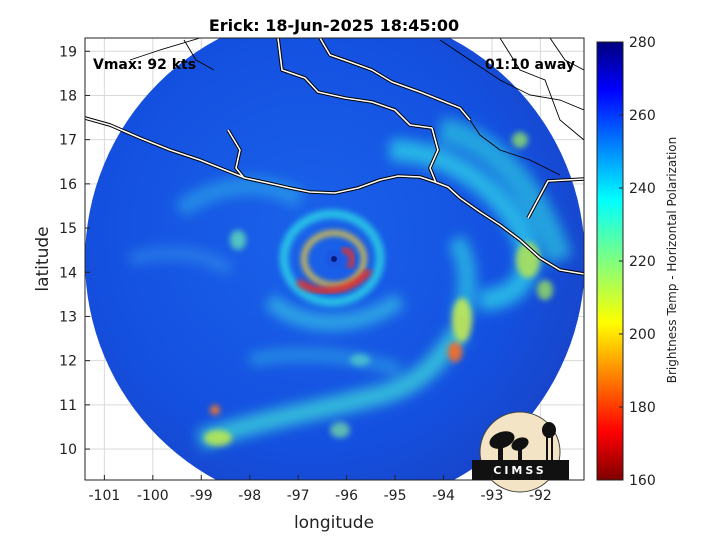  Describe the element at coordinates (642, 116) in the screenshot. I see `colorbar-tick-label: 260` at that location.